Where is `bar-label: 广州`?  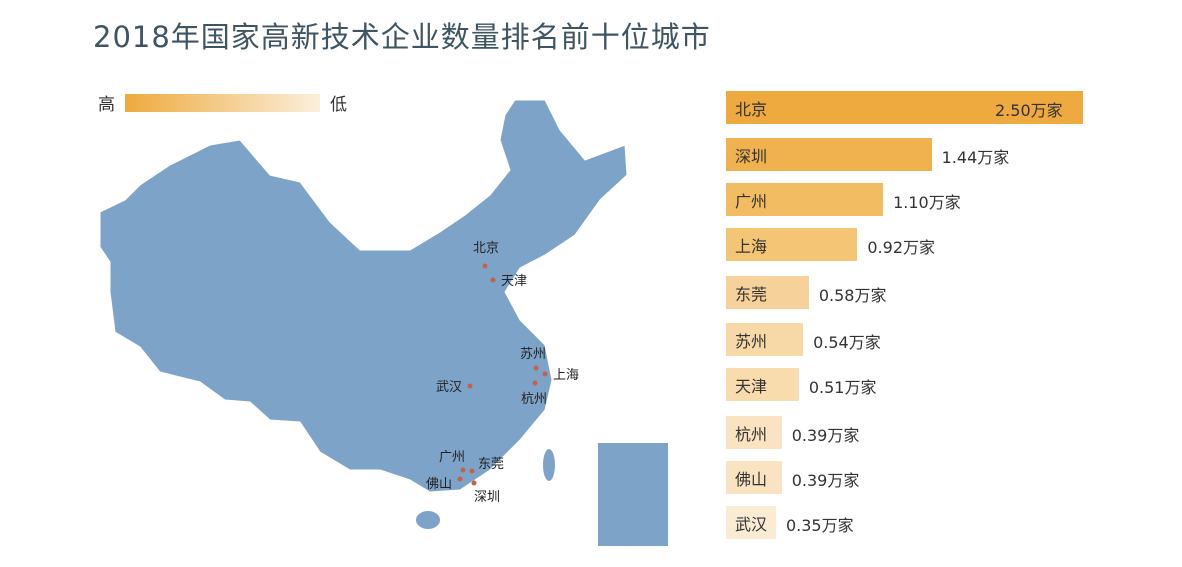 bar-label: 广州 is located at coordinates (751, 201).